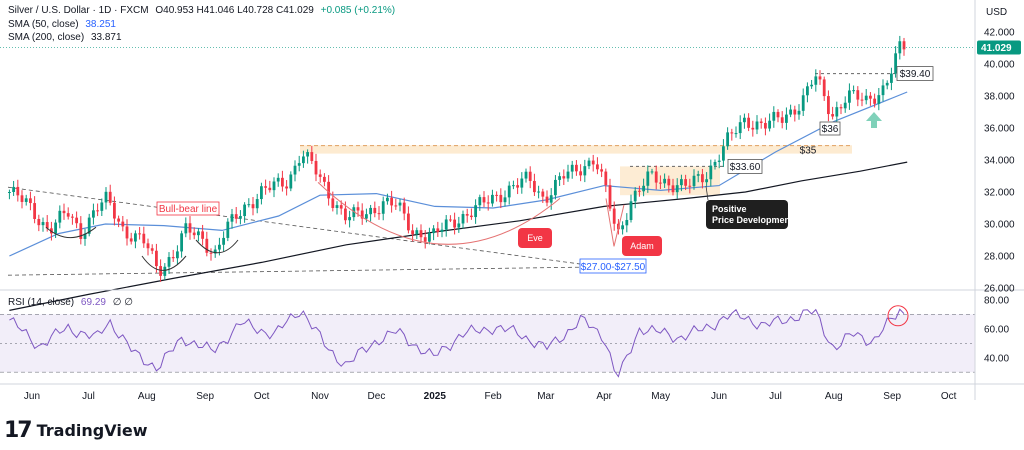 The width and height of the screenshot is (1024, 450). I want to click on level-36-box, so click(830, 128).